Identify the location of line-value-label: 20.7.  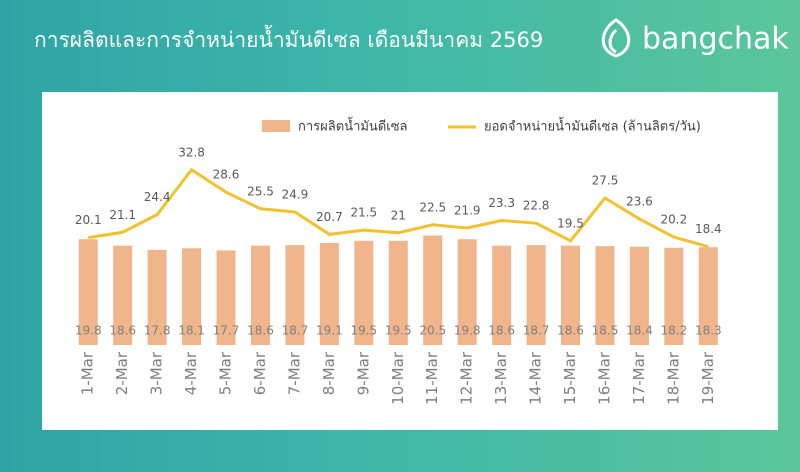
(329, 217).